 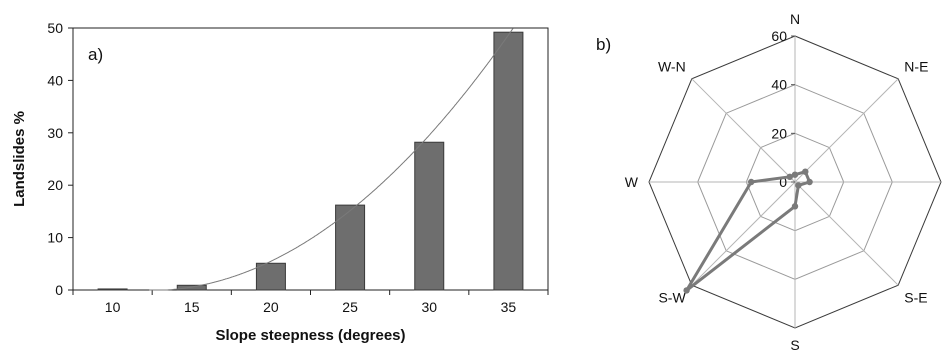 I want to click on radar-tick-label: 40, so click(x=779, y=85).